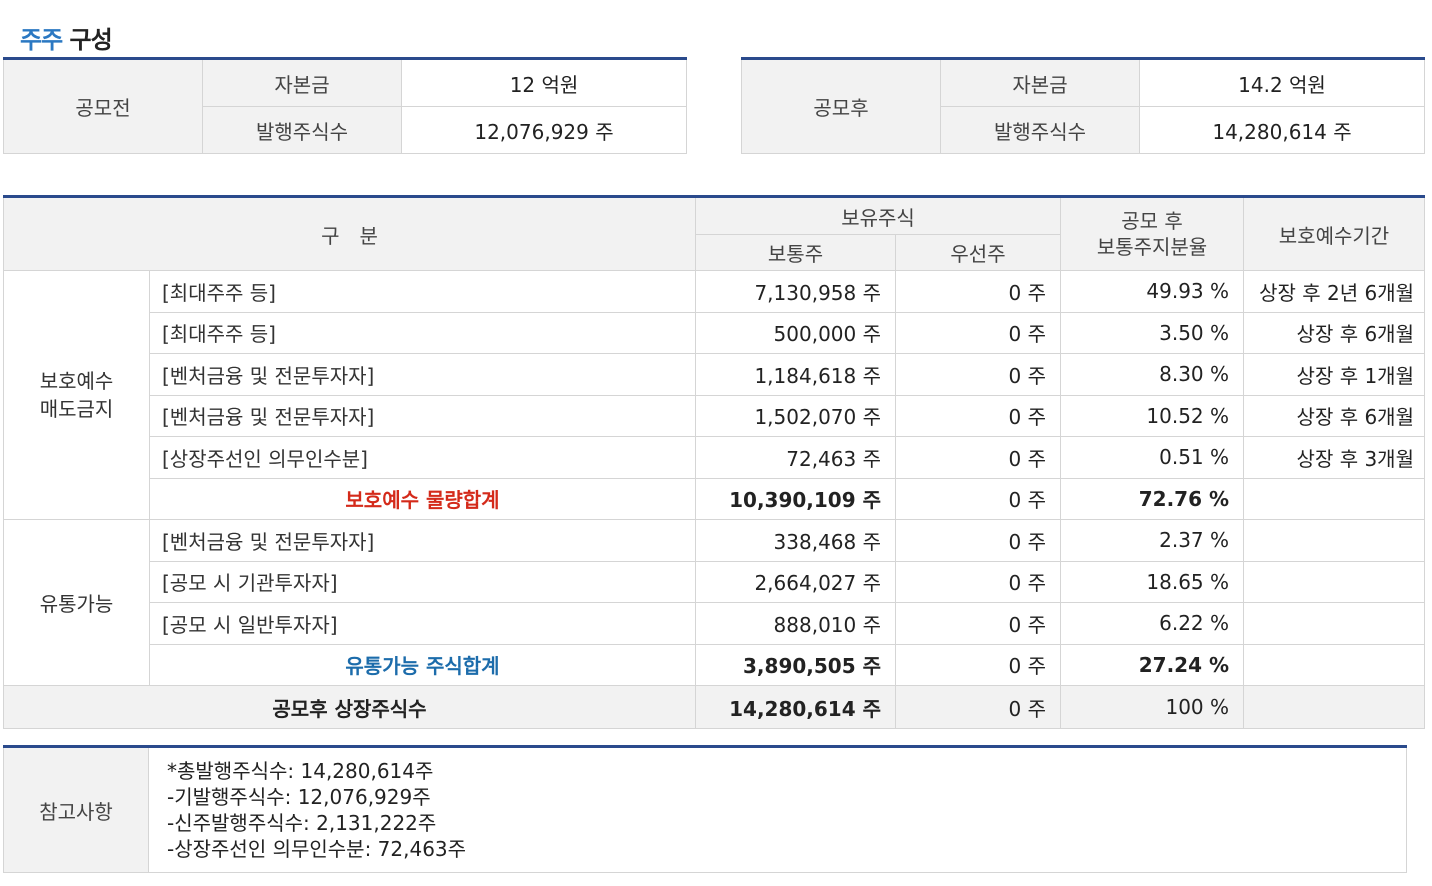 The width and height of the screenshot is (1432, 886). What do you see at coordinates (76, 409) in the screenshot?
I see `group-label-line2: 매도금지` at bounding box center [76, 409].